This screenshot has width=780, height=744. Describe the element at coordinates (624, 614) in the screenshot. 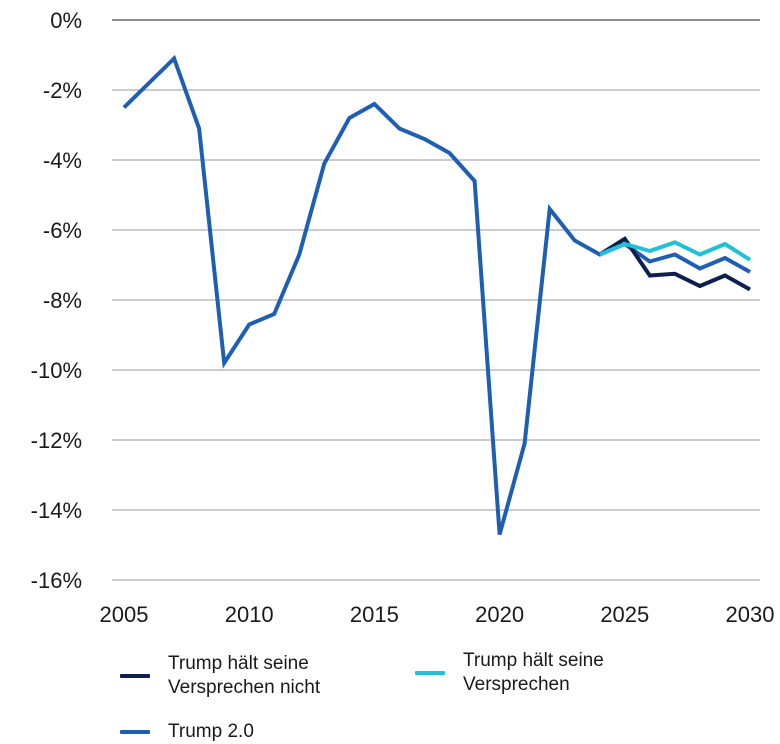

I see `x-tick-label: 2025` at that location.